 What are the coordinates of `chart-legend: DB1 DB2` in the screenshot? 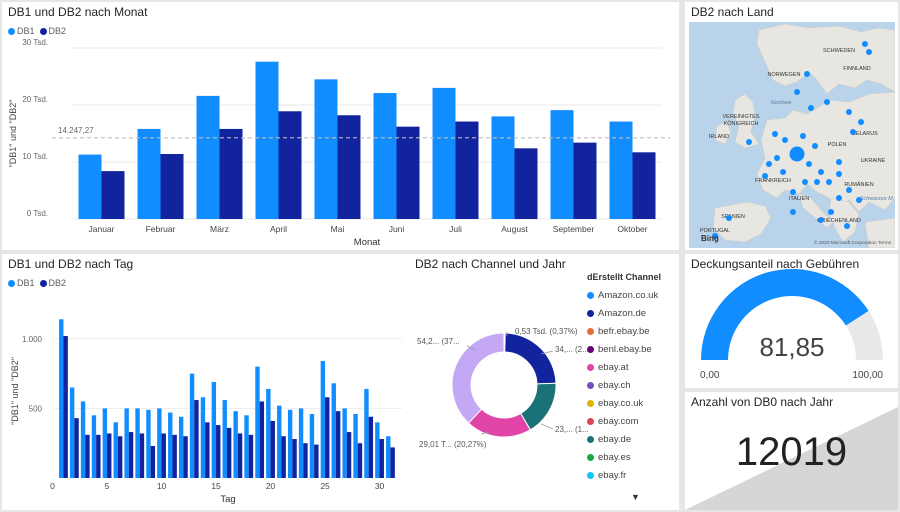 It's located at (38, 283).